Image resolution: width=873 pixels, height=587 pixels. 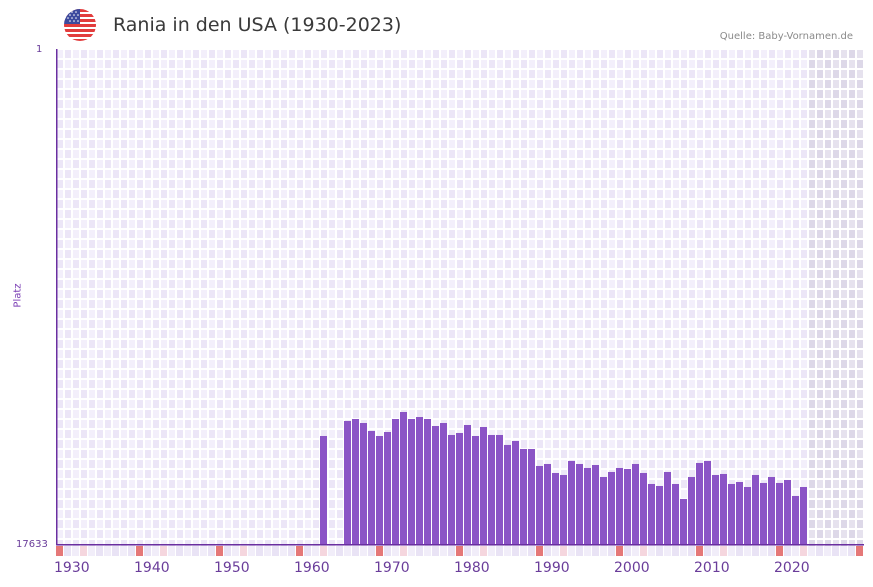 I want to click on bar-1979, so click(x=451, y=489).